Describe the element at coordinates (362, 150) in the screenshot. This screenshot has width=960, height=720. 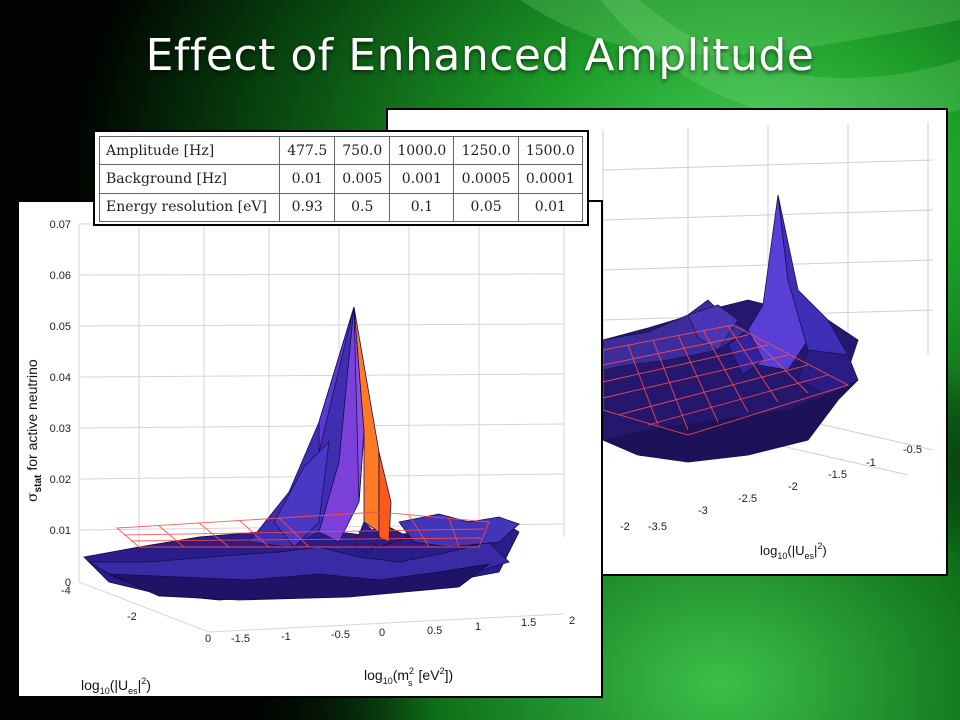
I see `table-cell: 750.0` at that location.